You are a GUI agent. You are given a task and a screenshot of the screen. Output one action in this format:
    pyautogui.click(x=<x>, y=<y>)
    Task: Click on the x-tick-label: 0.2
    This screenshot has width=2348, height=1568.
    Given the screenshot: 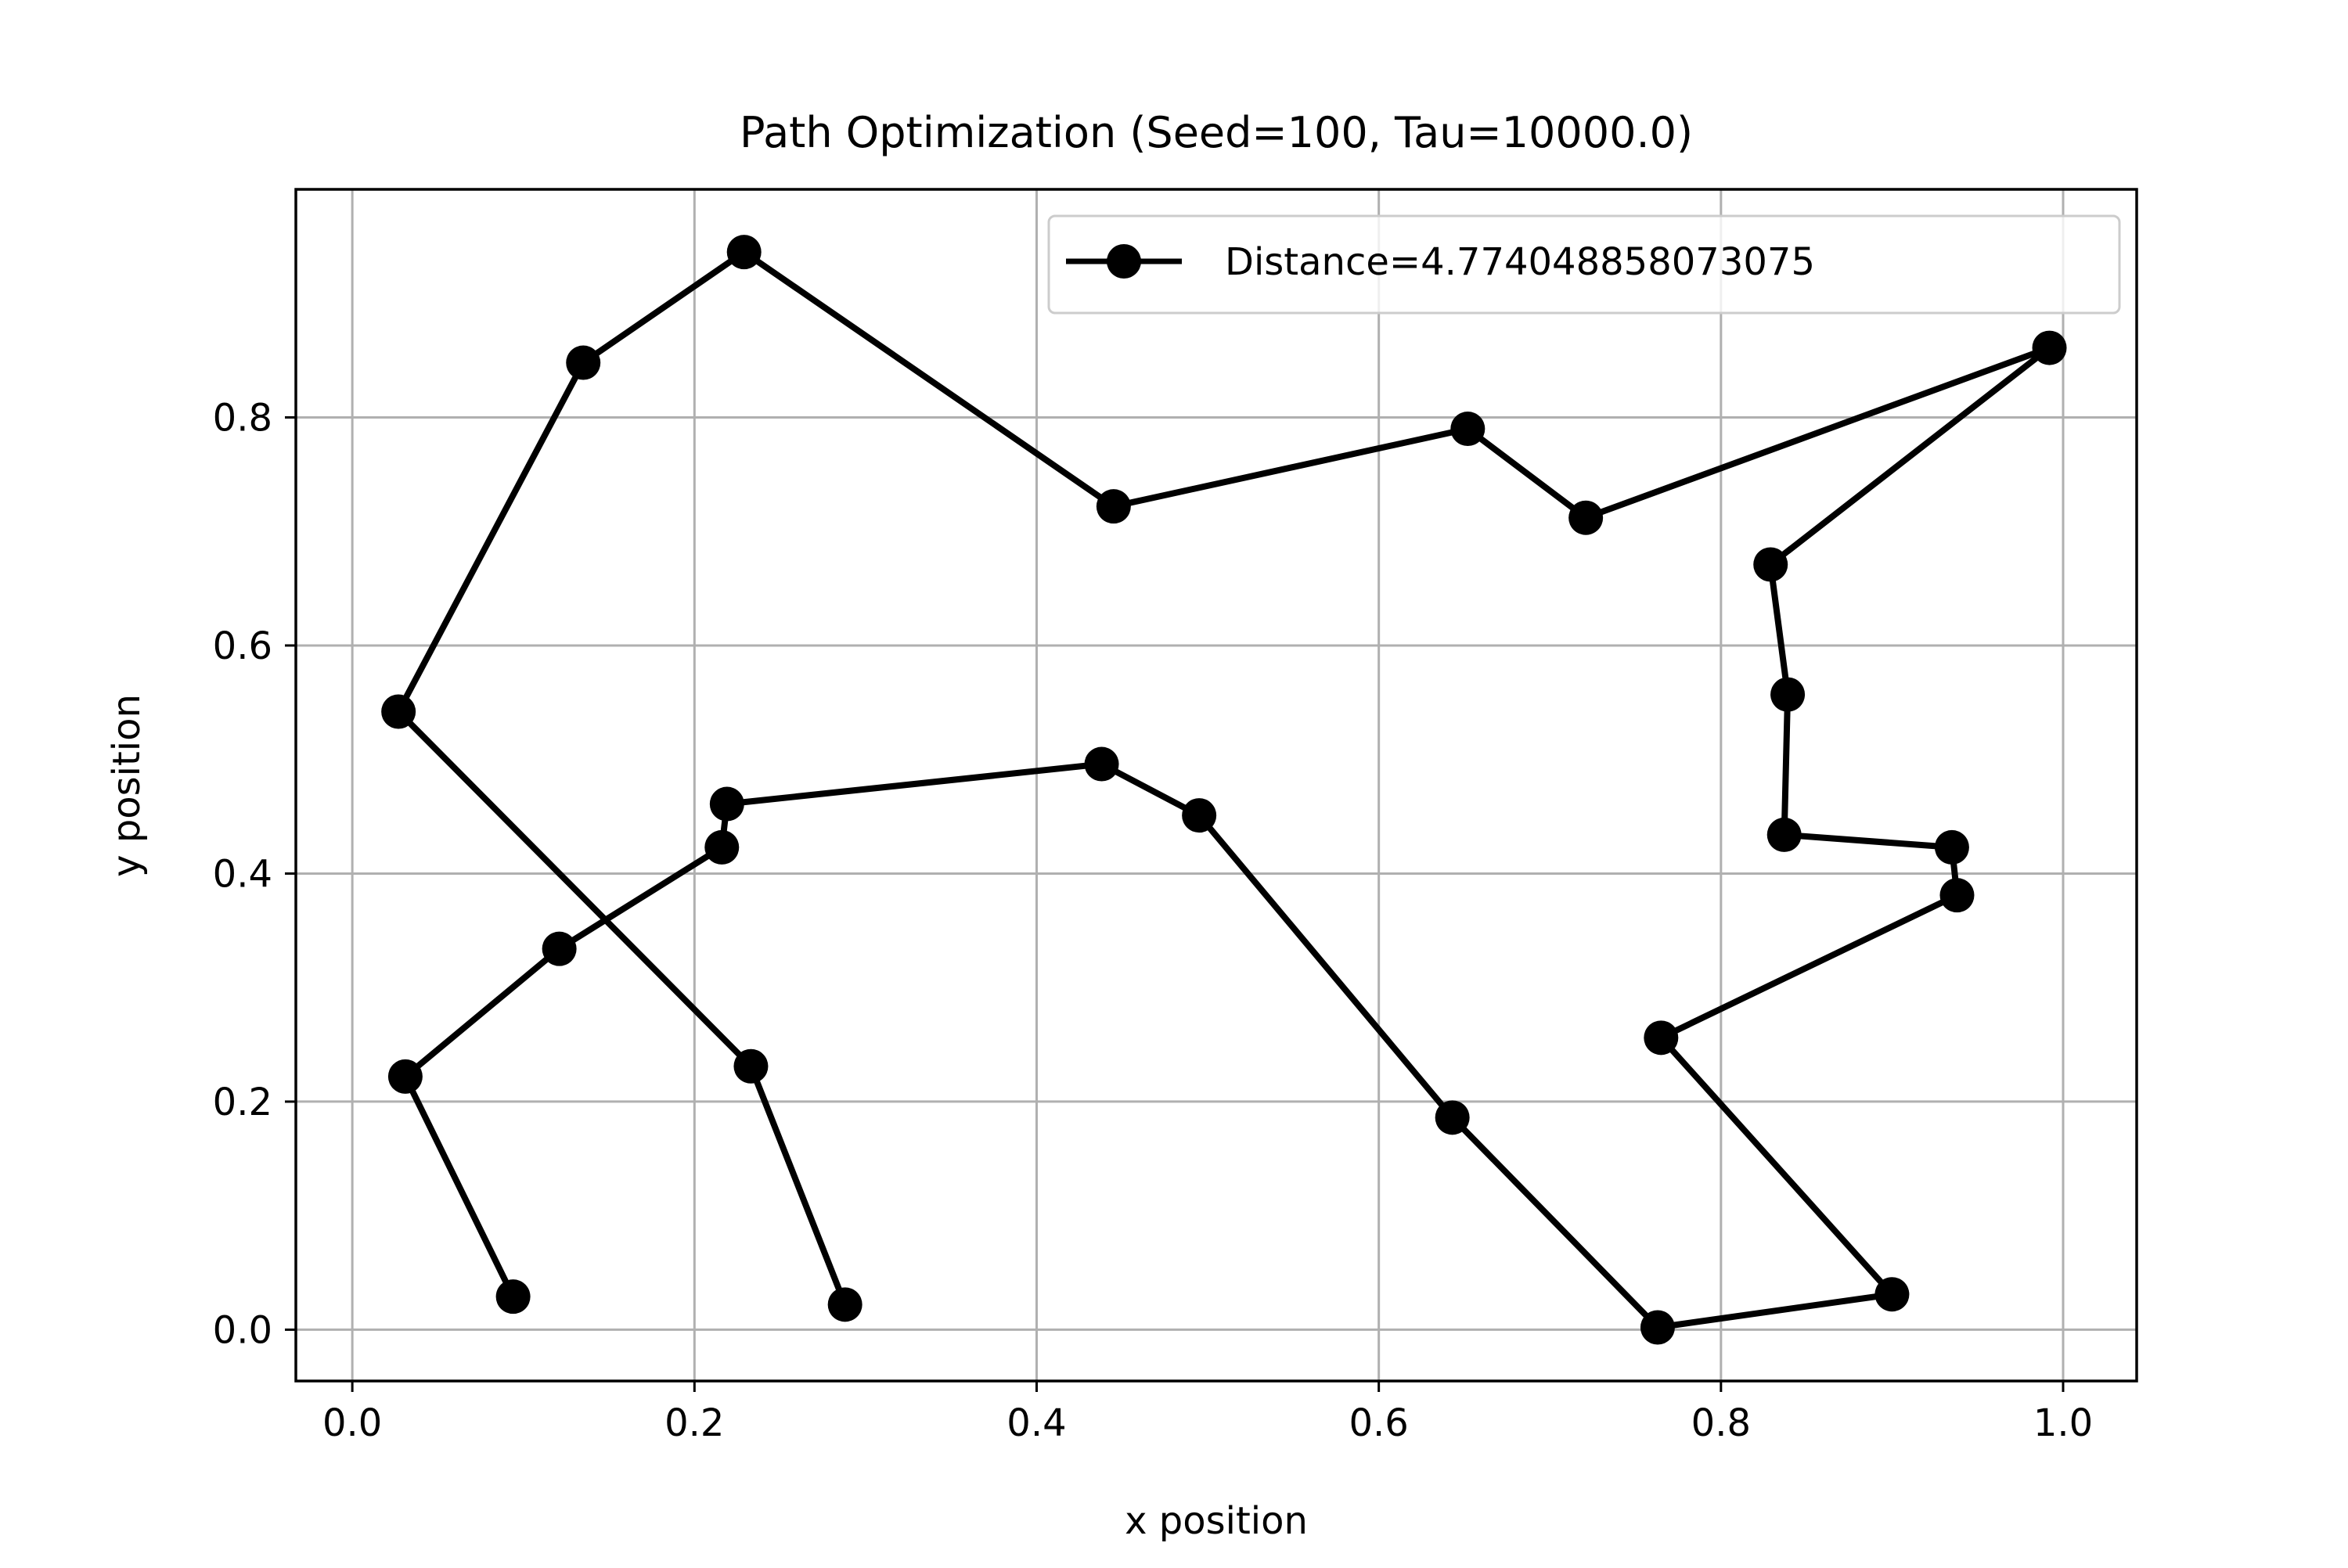 What is the action you would take?
    pyautogui.click(x=694, y=1423)
    